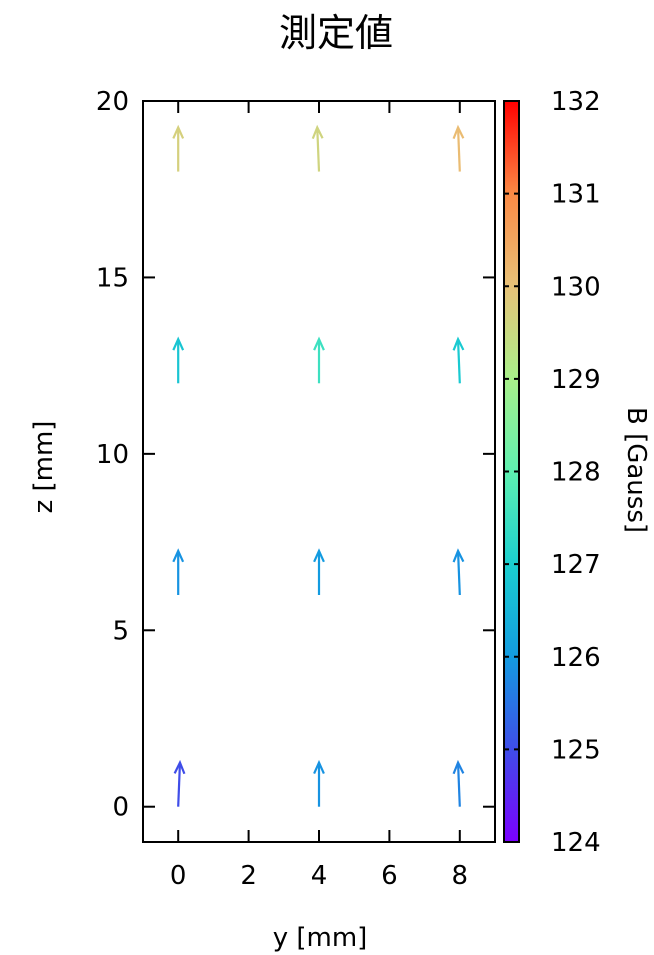  What do you see at coordinates (120, 631) in the screenshot?
I see `y-tick-label: 5` at bounding box center [120, 631].